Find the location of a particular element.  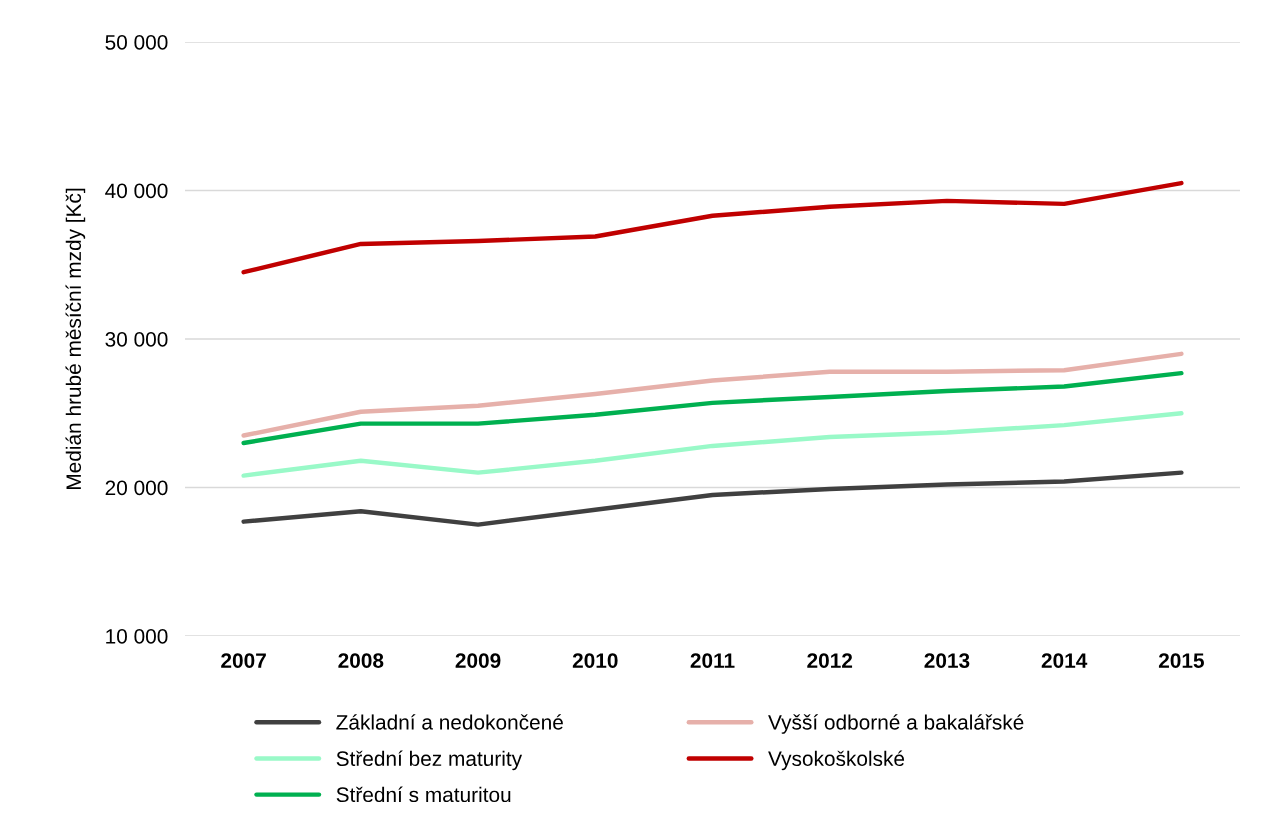

x-tick-label: 2008 is located at coordinates (361, 660).